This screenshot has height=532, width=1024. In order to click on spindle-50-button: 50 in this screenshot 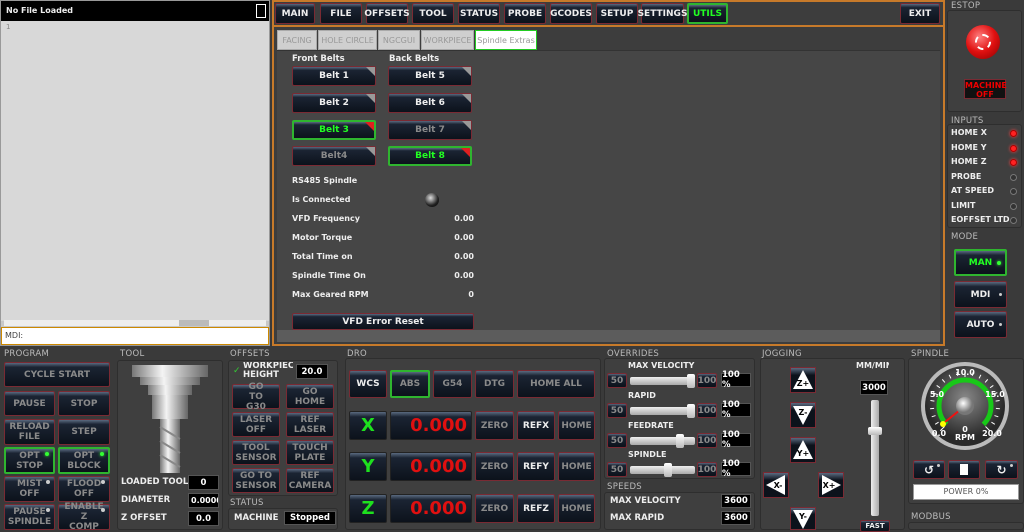, I will do `click(617, 469)`.